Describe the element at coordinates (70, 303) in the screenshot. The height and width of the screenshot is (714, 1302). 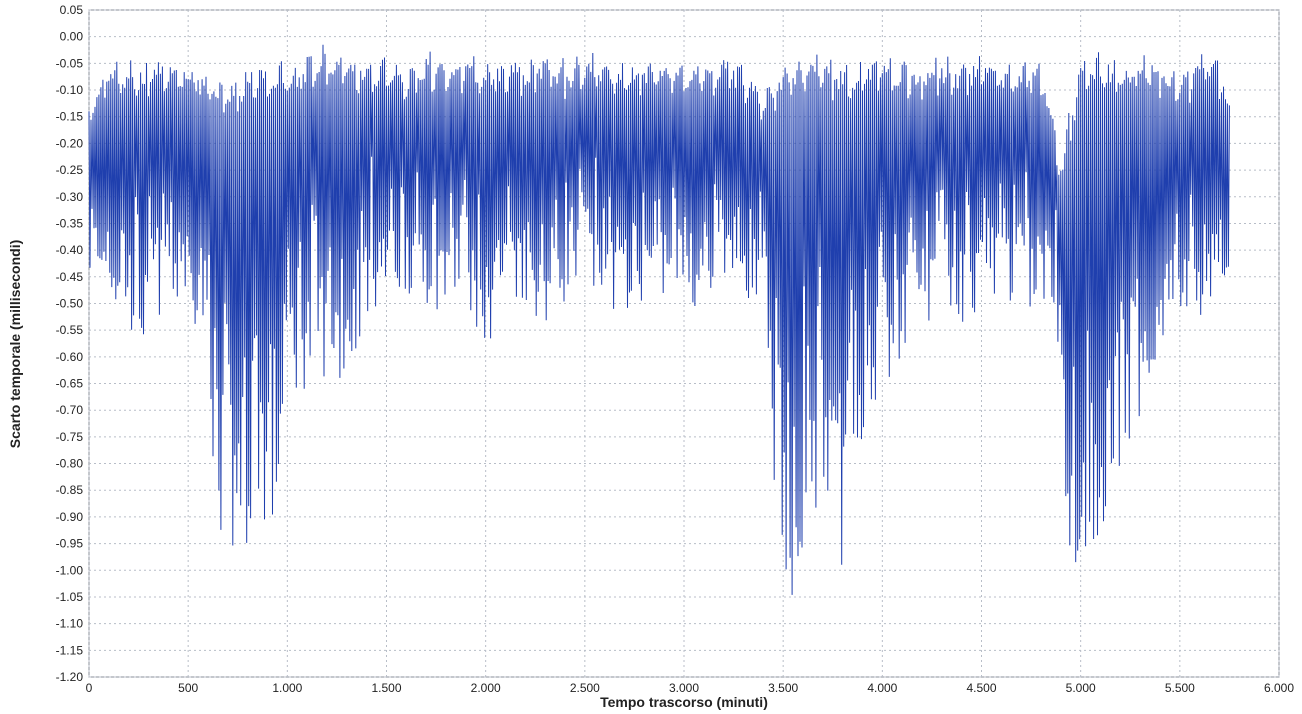
I see `y-tick-label: -0.50` at that location.